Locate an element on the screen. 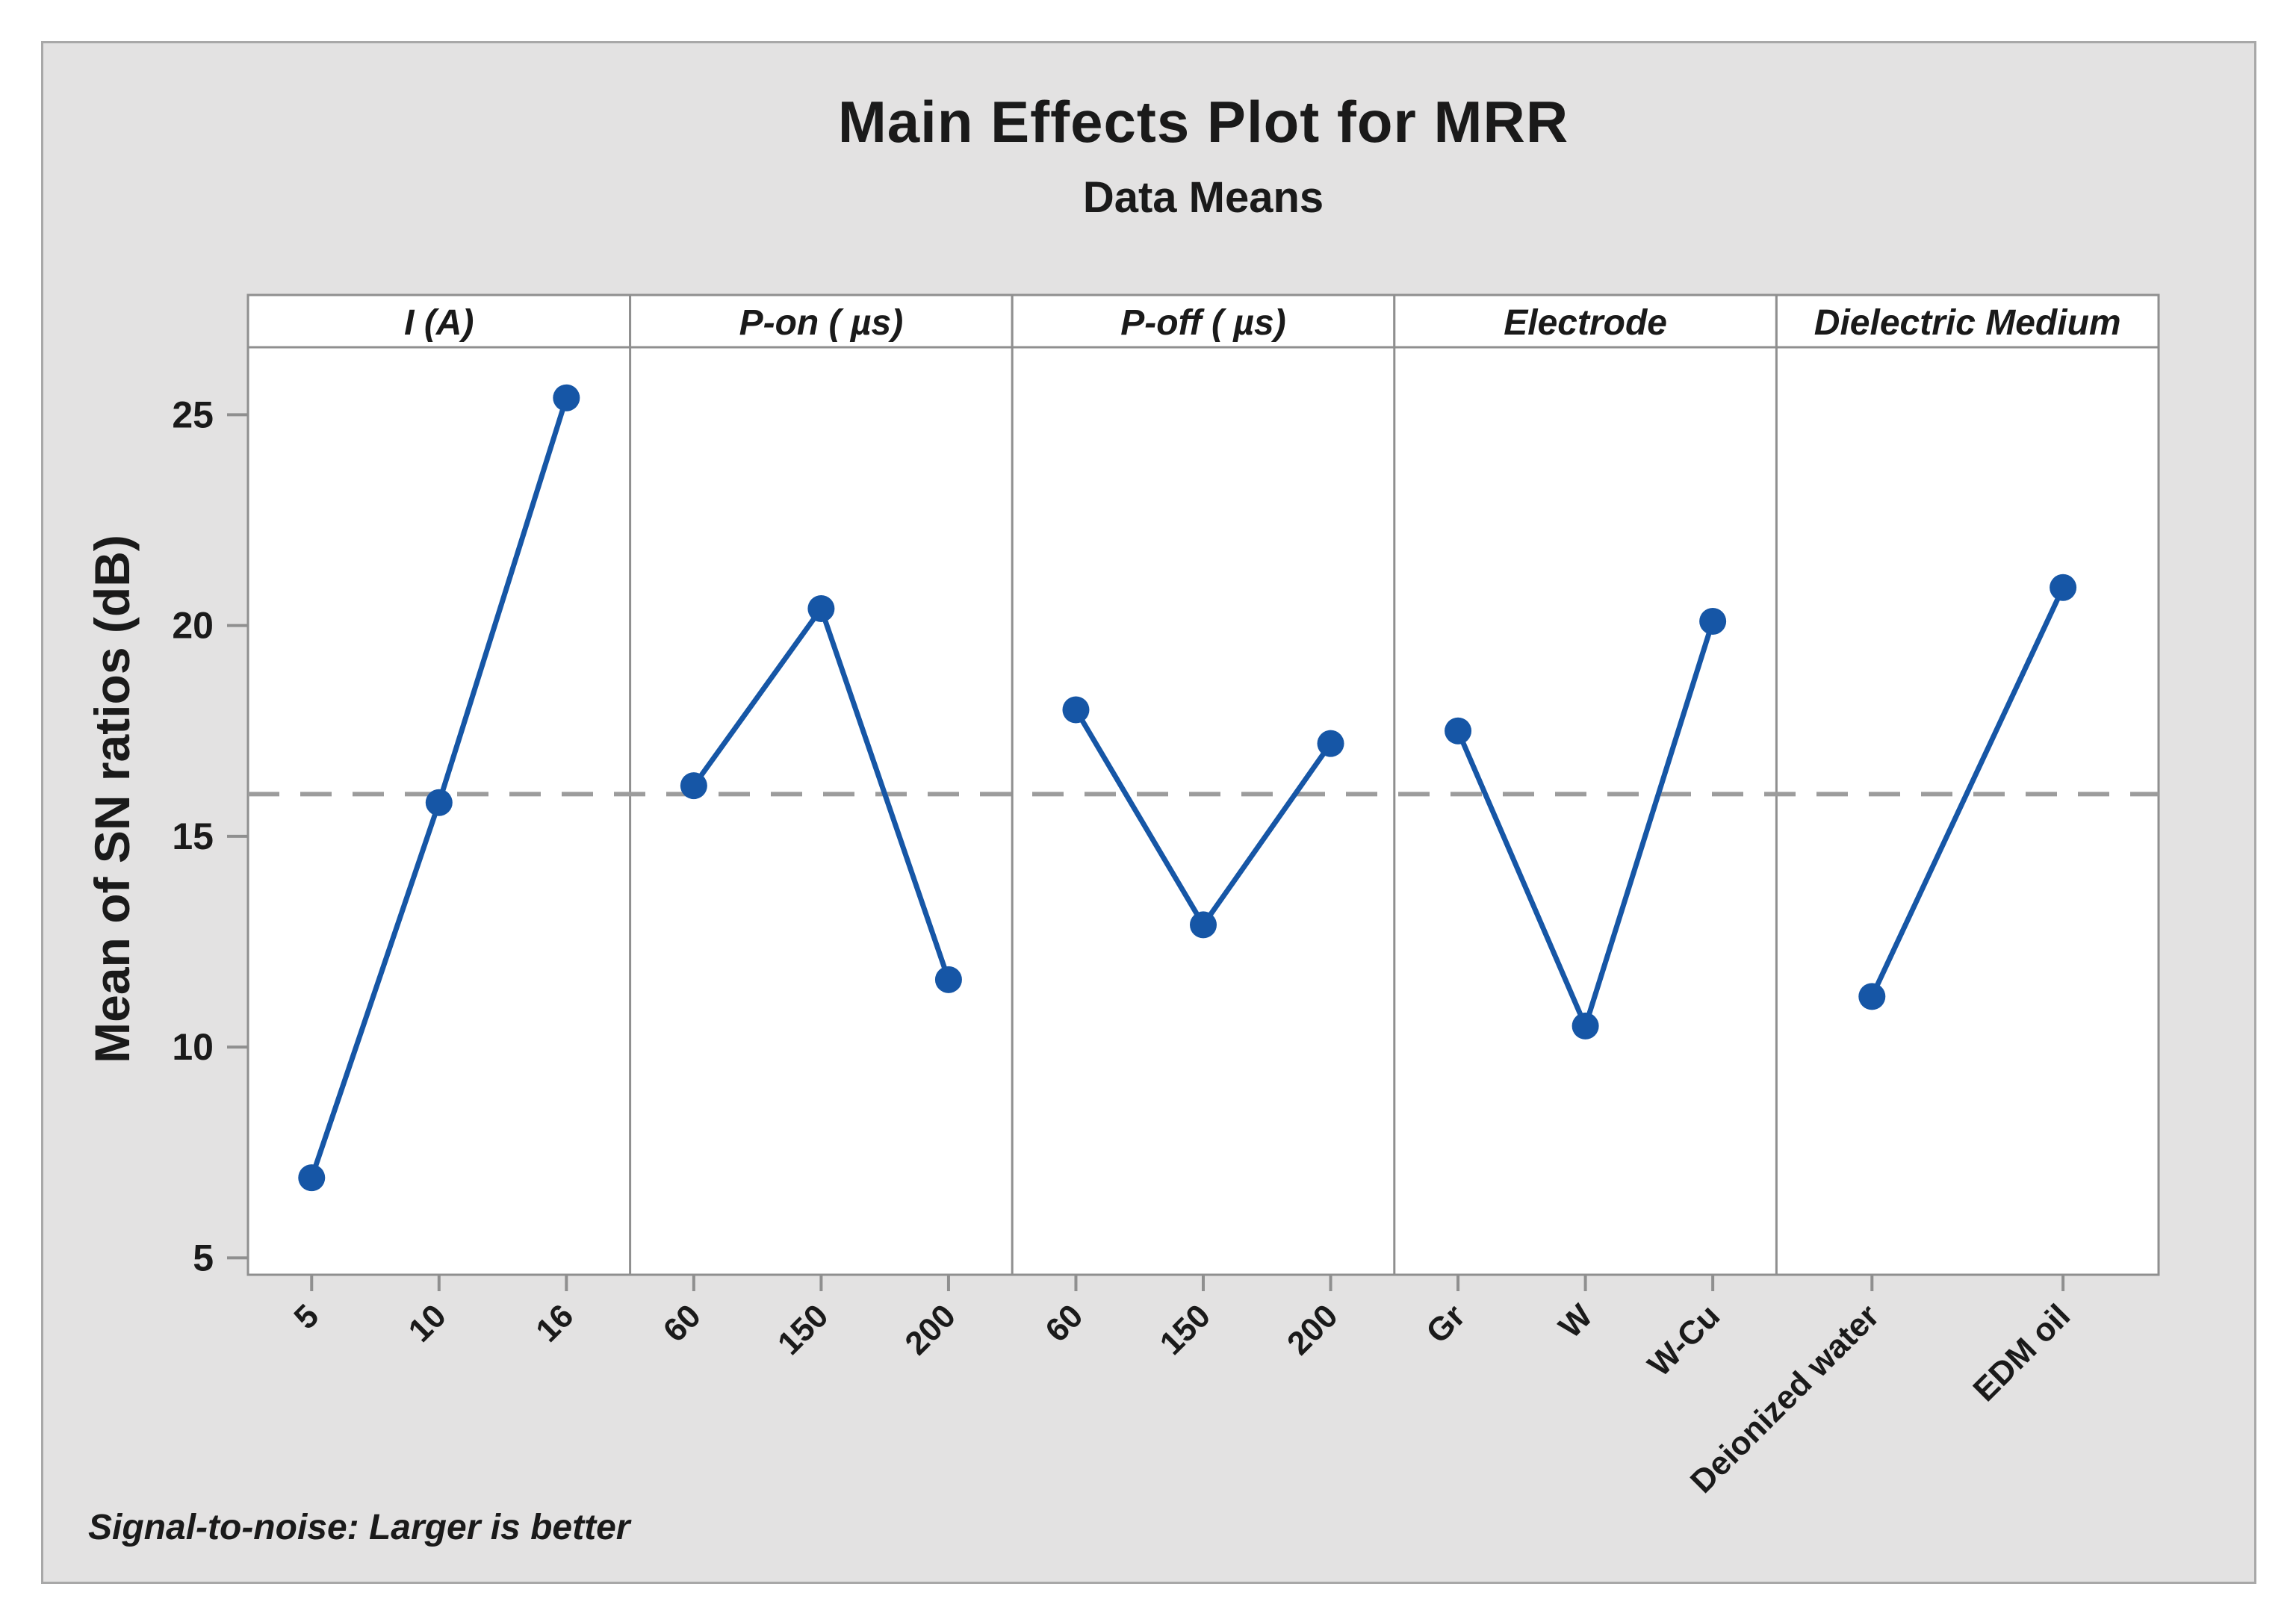  y-tick-label: 25 is located at coordinates (193, 414).